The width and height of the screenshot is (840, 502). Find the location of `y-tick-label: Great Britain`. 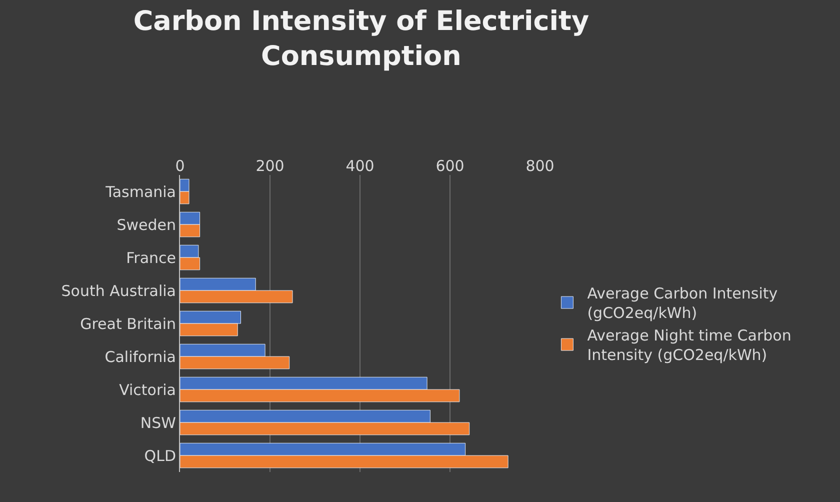

y-tick-label: Great Britain is located at coordinates (128, 323).